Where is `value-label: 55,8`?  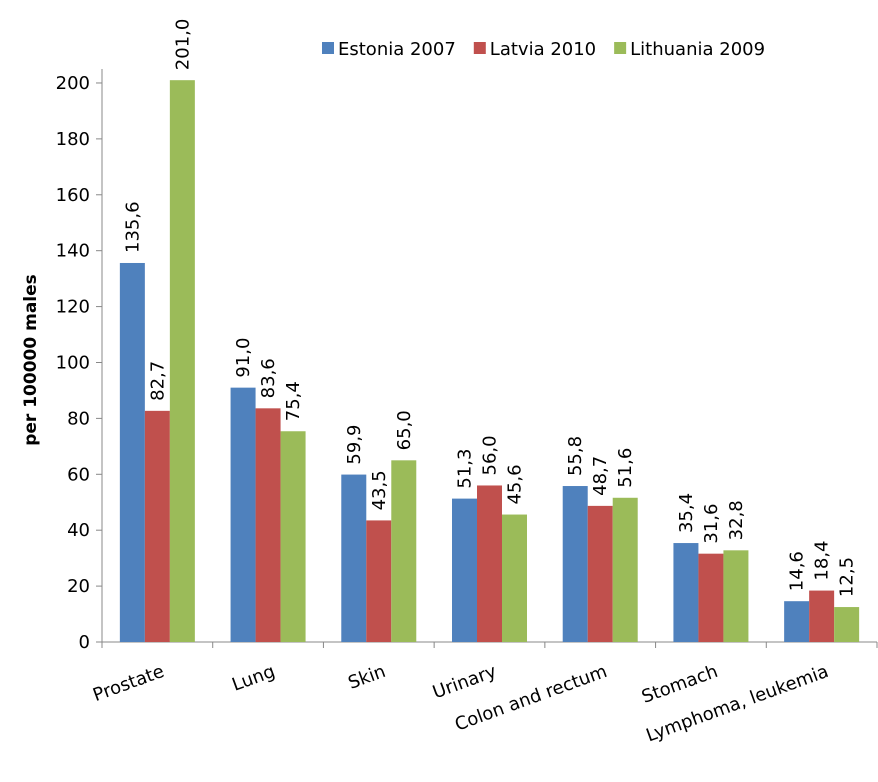 value-label: 55,8 is located at coordinates (575, 456).